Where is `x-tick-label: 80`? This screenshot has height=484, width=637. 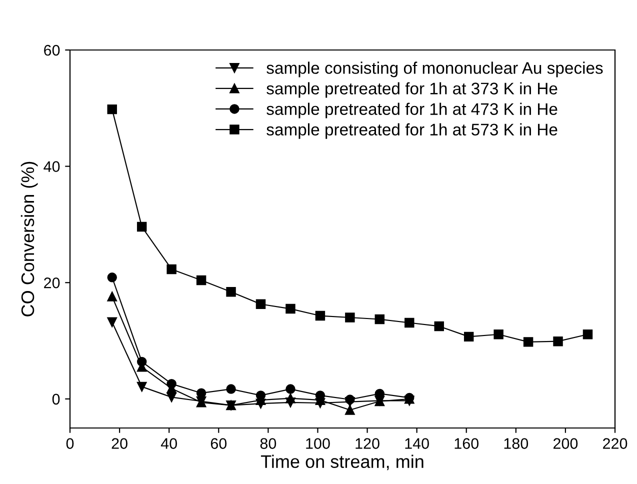
x-tick-label: 80 is located at coordinates (268, 443).